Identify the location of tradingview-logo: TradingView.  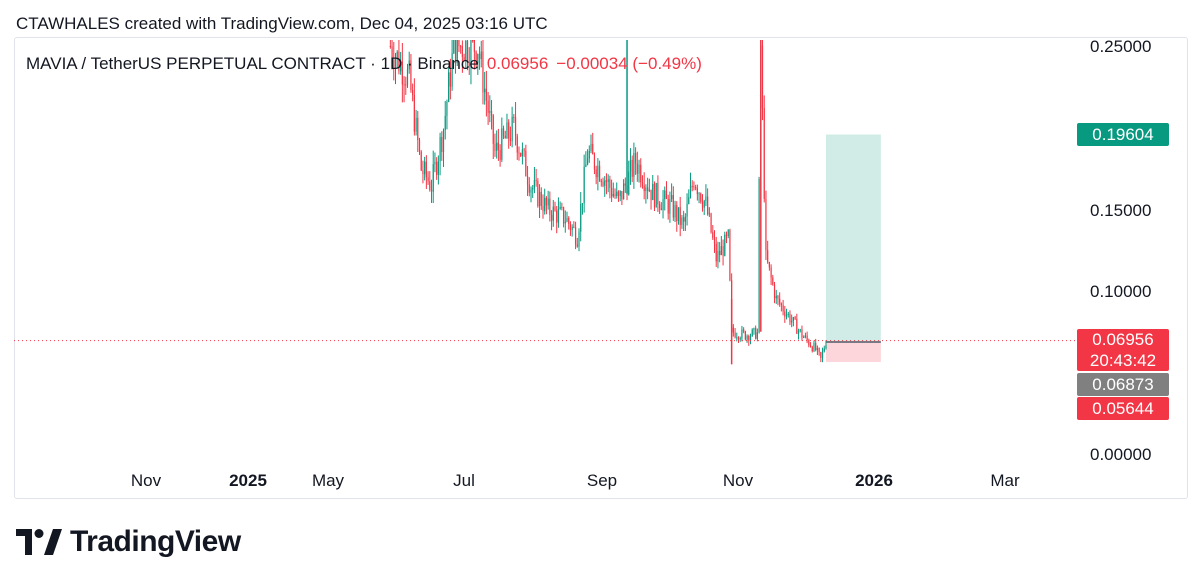
(128, 542).